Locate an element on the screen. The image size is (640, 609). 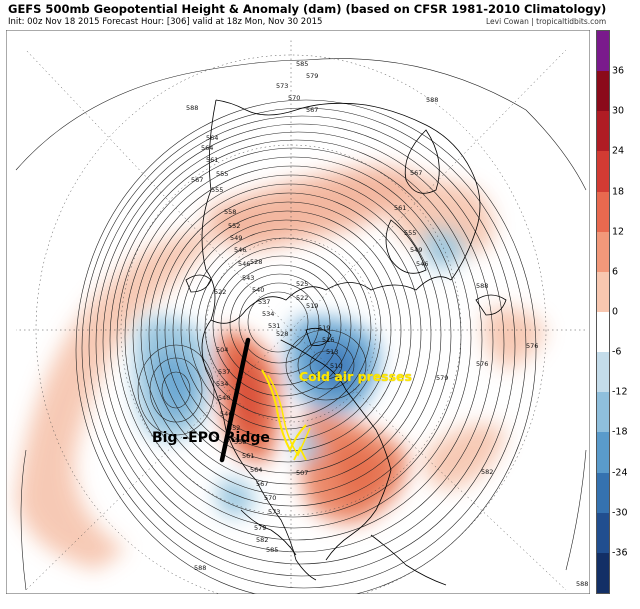
cold-air-arrowhead is located at coordinates (300, 453).